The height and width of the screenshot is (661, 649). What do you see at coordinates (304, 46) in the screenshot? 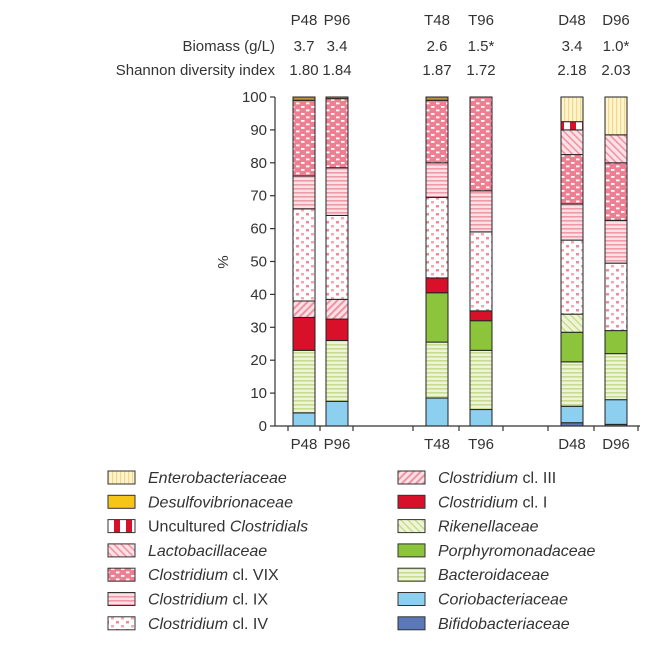
I see `header-row-value: 3.7` at bounding box center [304, 46].